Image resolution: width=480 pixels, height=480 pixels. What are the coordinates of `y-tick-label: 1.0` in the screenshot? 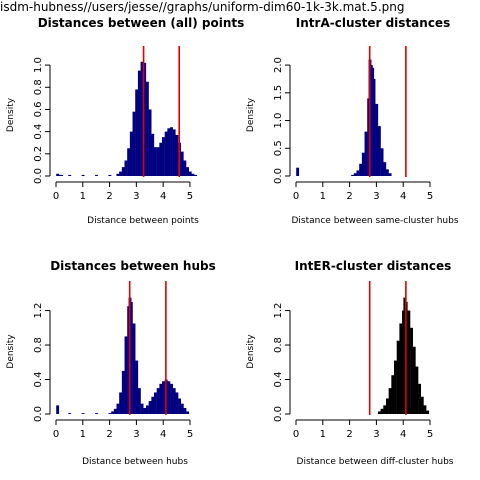 It's located at (278, 121).